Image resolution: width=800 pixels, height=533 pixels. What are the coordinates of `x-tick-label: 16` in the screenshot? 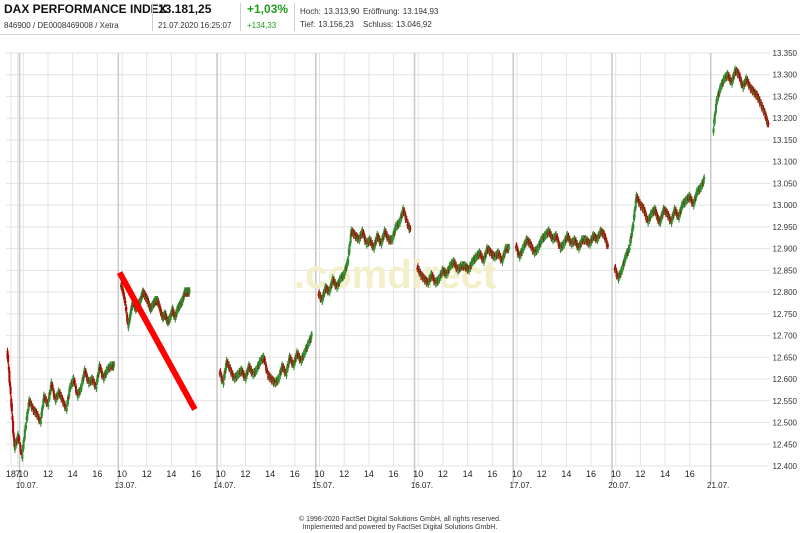 It's located at (394, 474).